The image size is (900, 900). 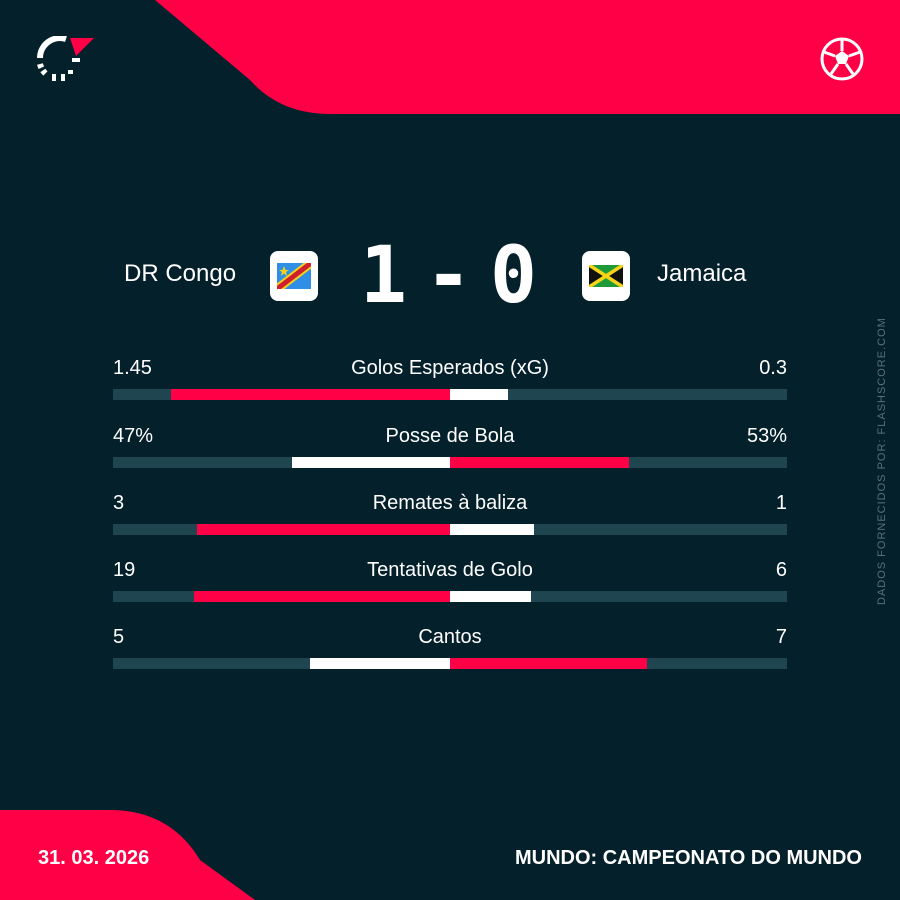 I want to click on home-stat-value: 1.45, so click(x=132, y=368).